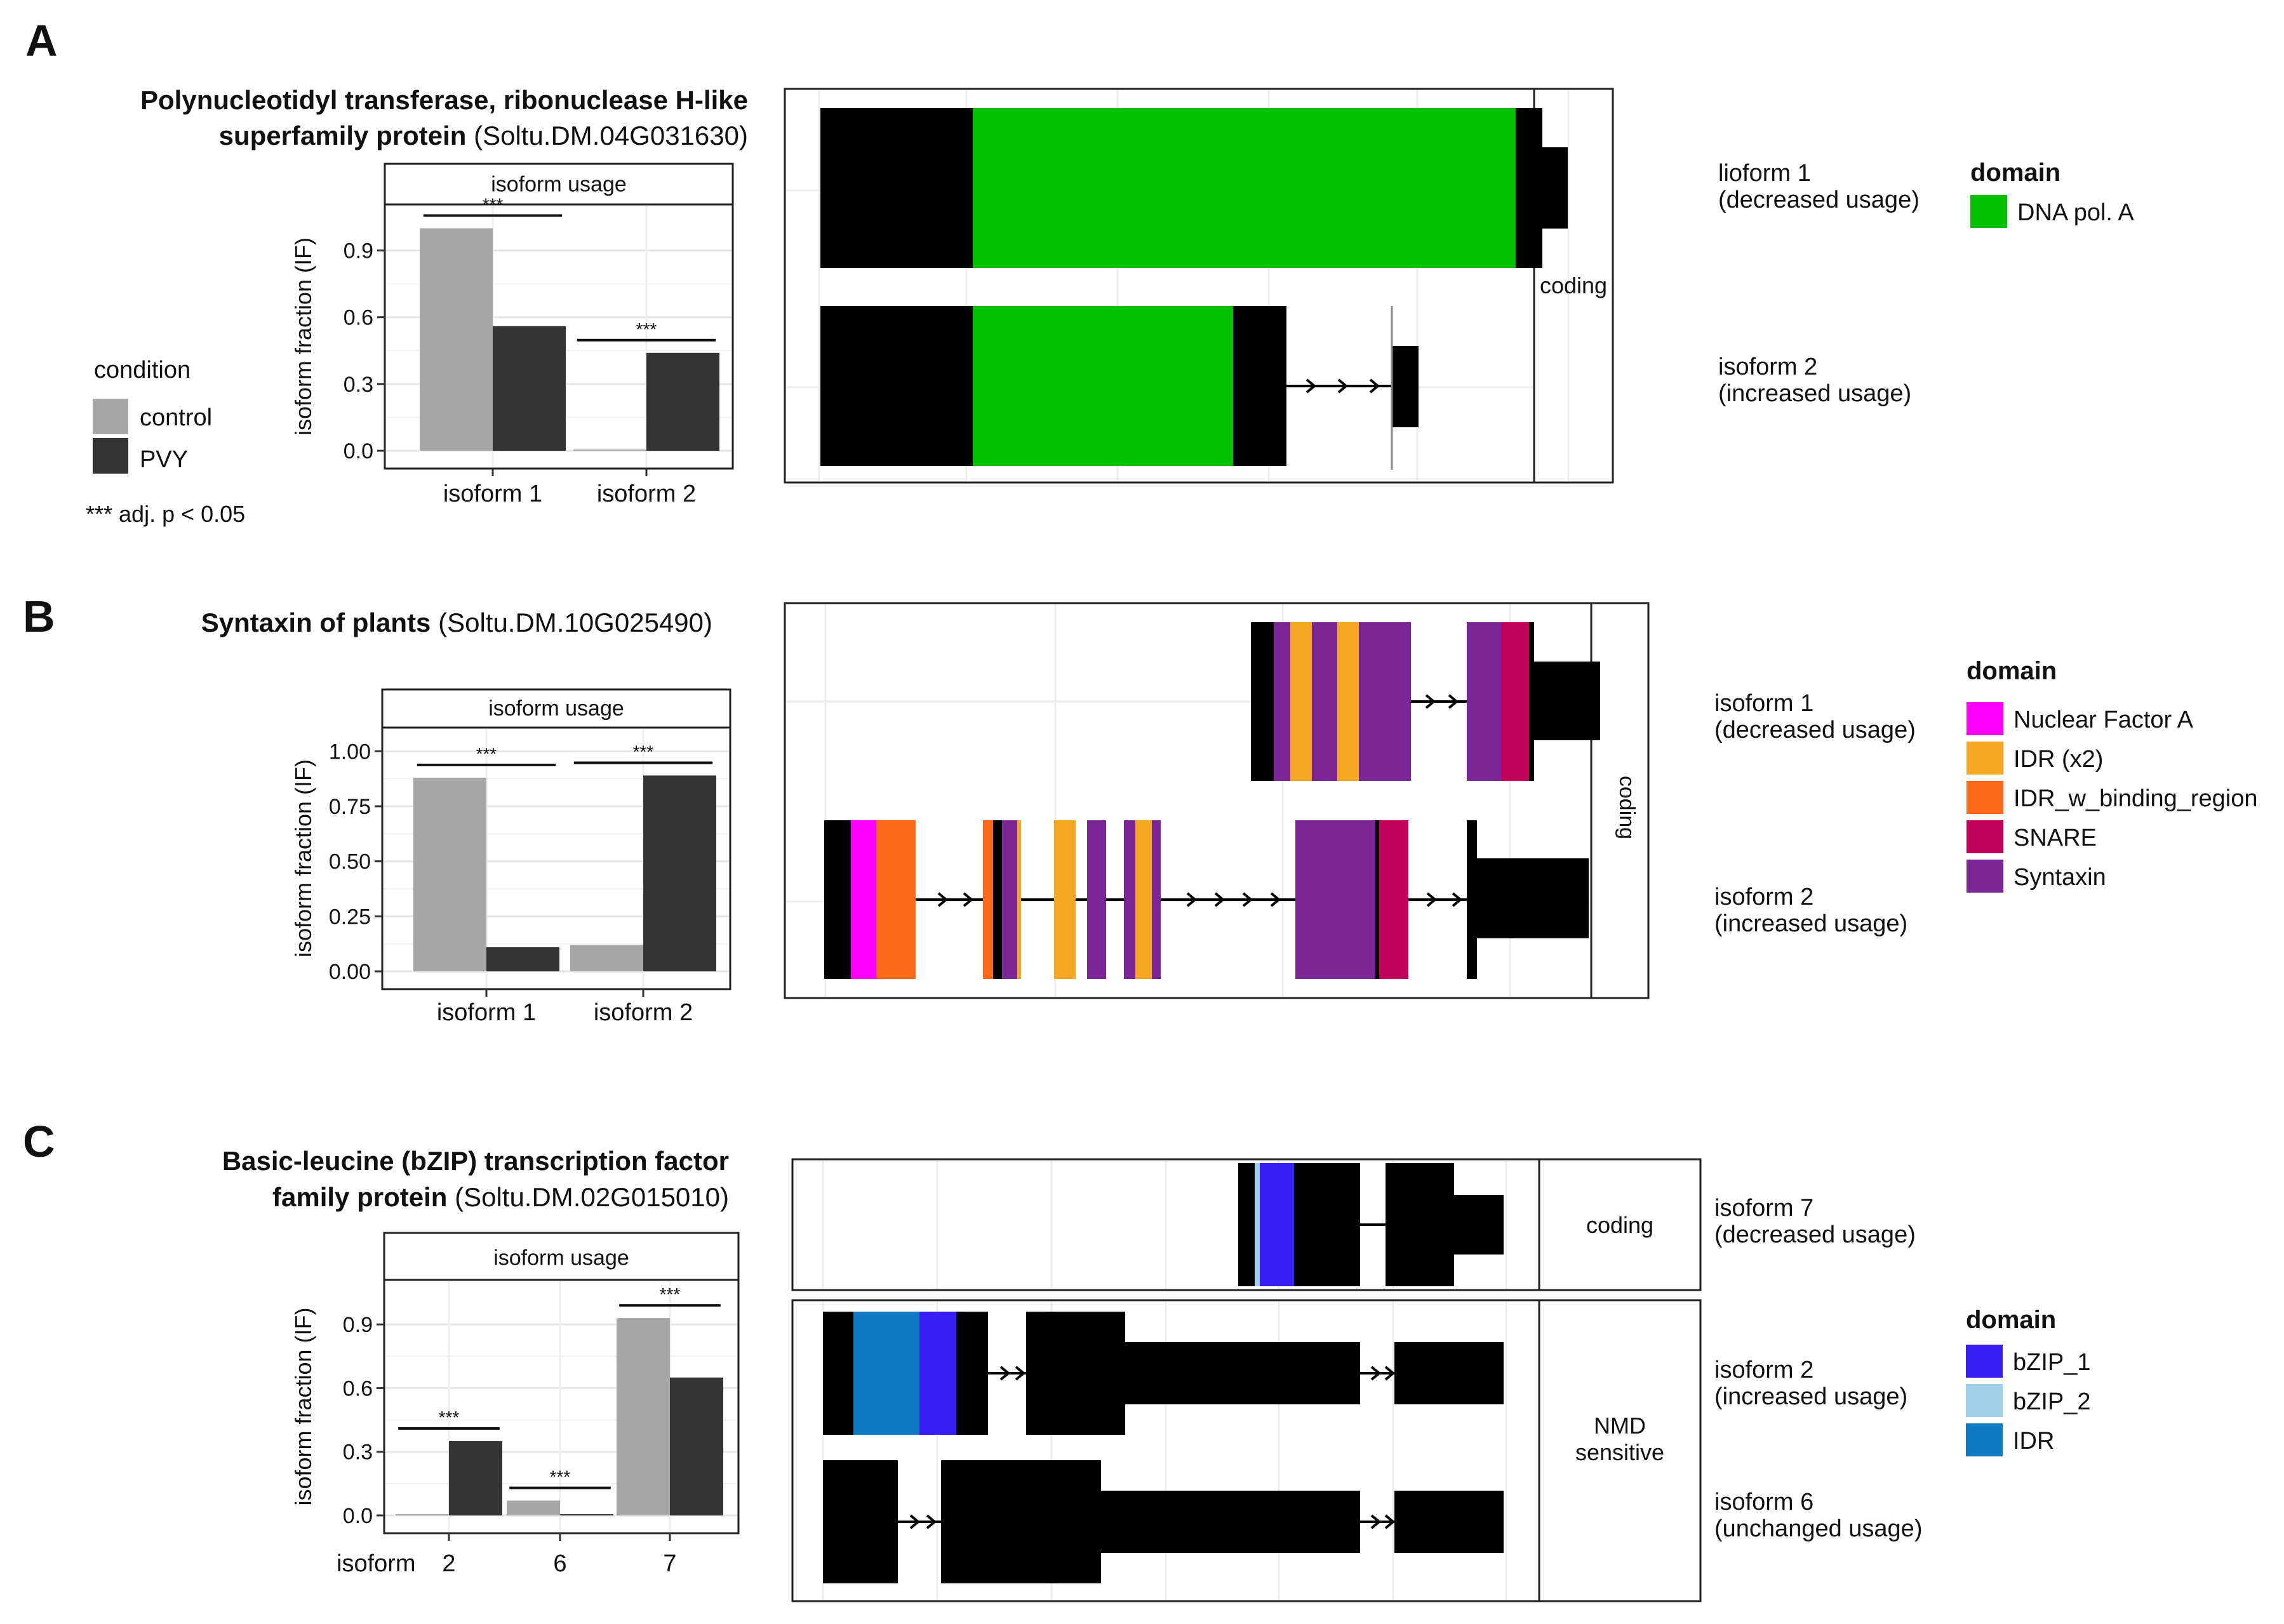 This screenshot has width=2284, height=1624. I want to click on panel-letter: A, so click(41, 40).